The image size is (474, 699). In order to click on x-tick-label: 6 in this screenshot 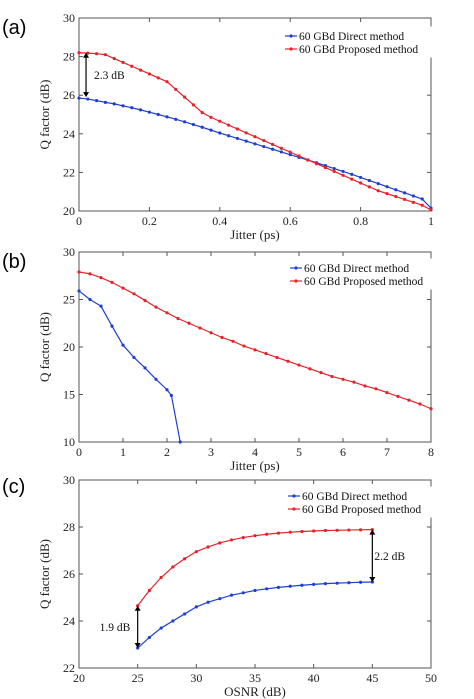, I will do `click(343, 452)`.